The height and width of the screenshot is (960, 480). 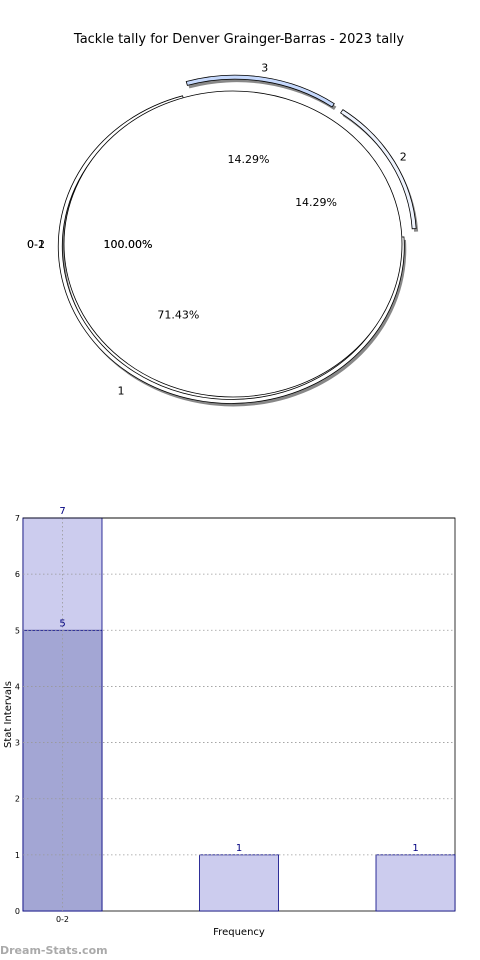 What do you see at coordinates (264, 67) in the screenshot?
I see `pie-category-label: 3` at bounding box center [264, 67].